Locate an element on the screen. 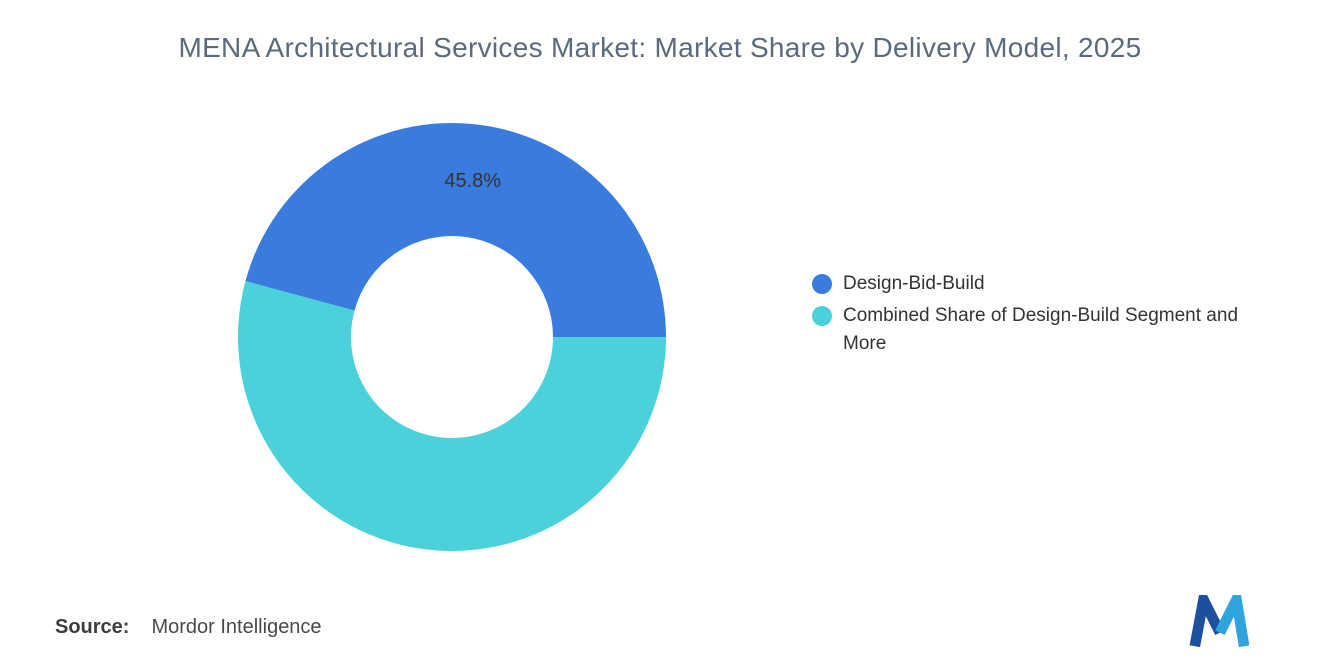  mordor-intelligence-logo is located at coordinates (1219, 621).